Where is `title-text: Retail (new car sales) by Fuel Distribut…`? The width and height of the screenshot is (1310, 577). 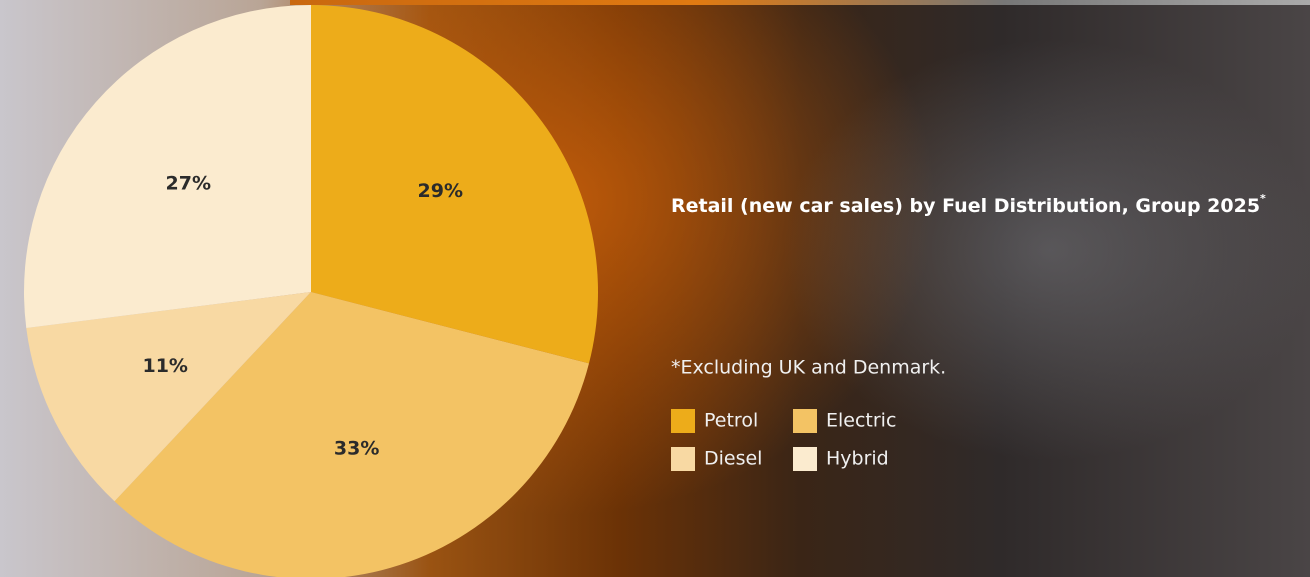
title-text: Retail (new car sales) by Fuel Distribut… is located at coordinates (965, 206).